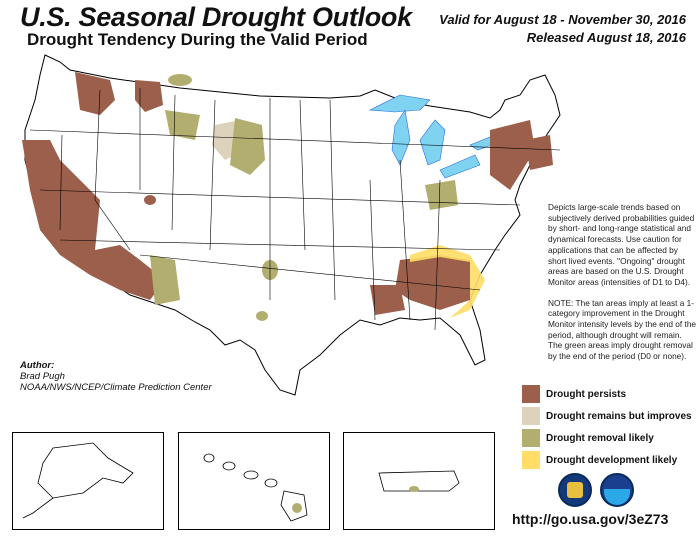  I want to click on legend-label: Drought remains but improves, so click(619, 416).